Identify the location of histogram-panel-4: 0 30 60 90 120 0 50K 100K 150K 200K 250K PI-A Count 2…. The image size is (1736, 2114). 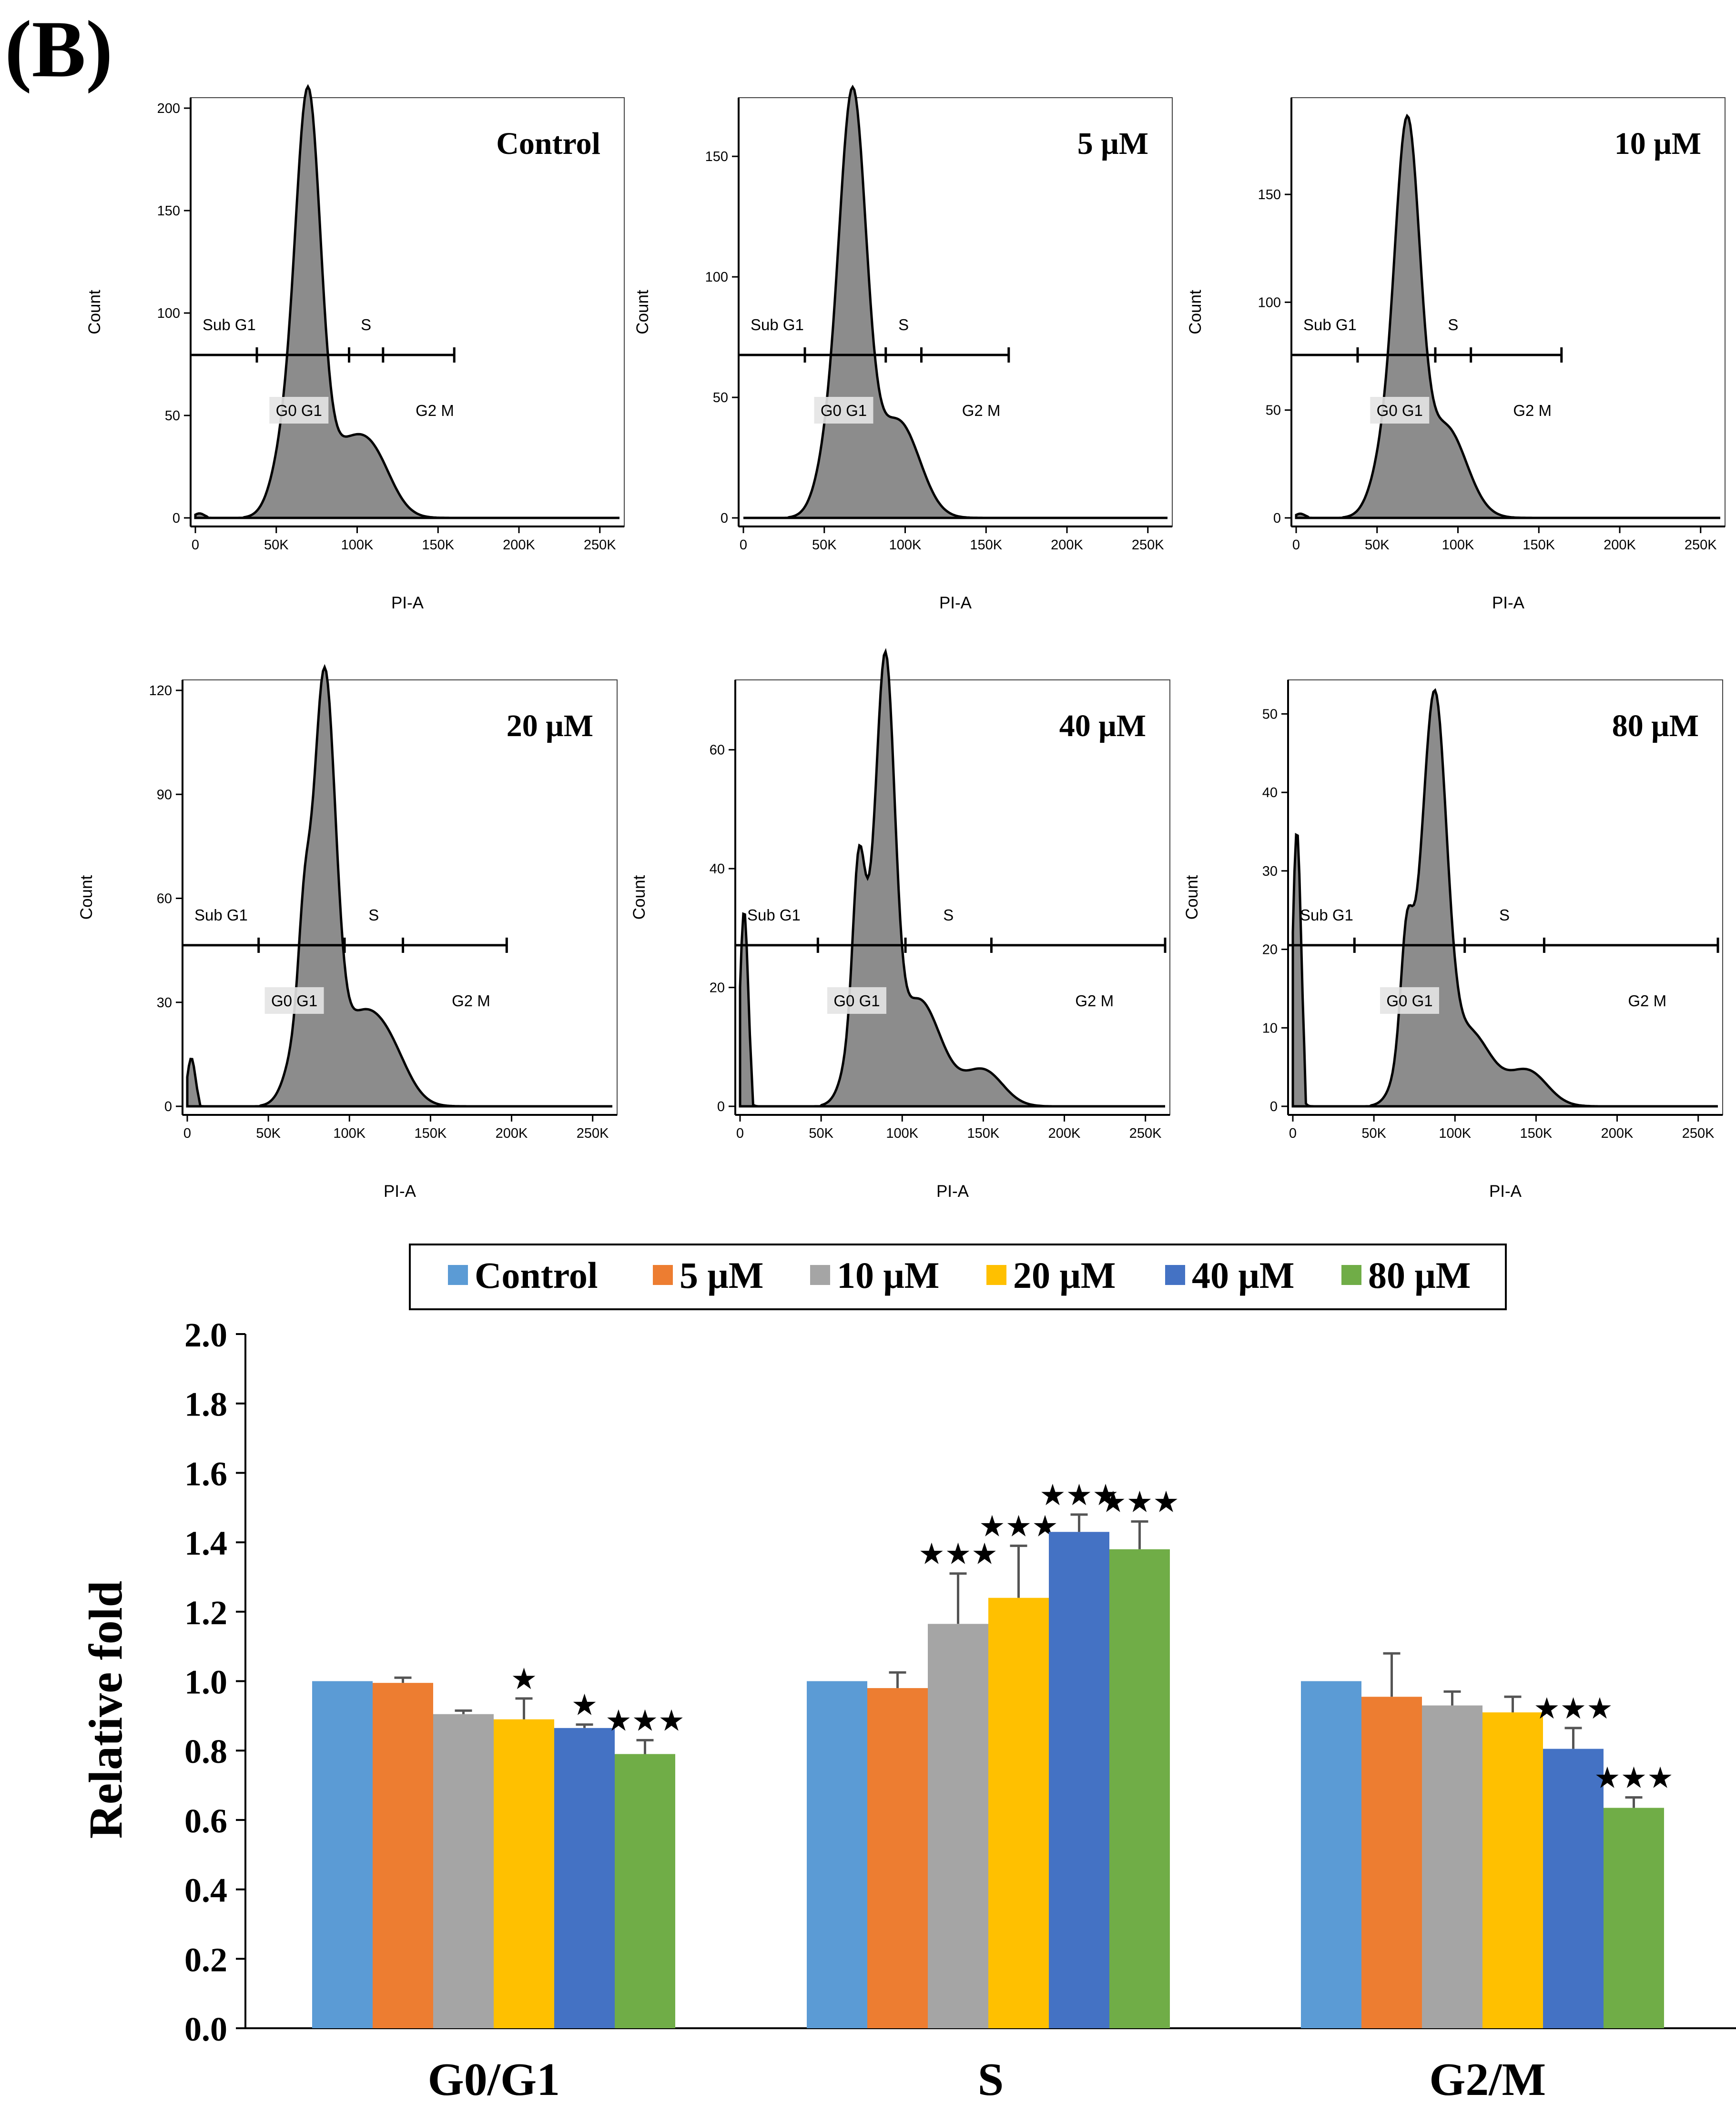
(347, 932).